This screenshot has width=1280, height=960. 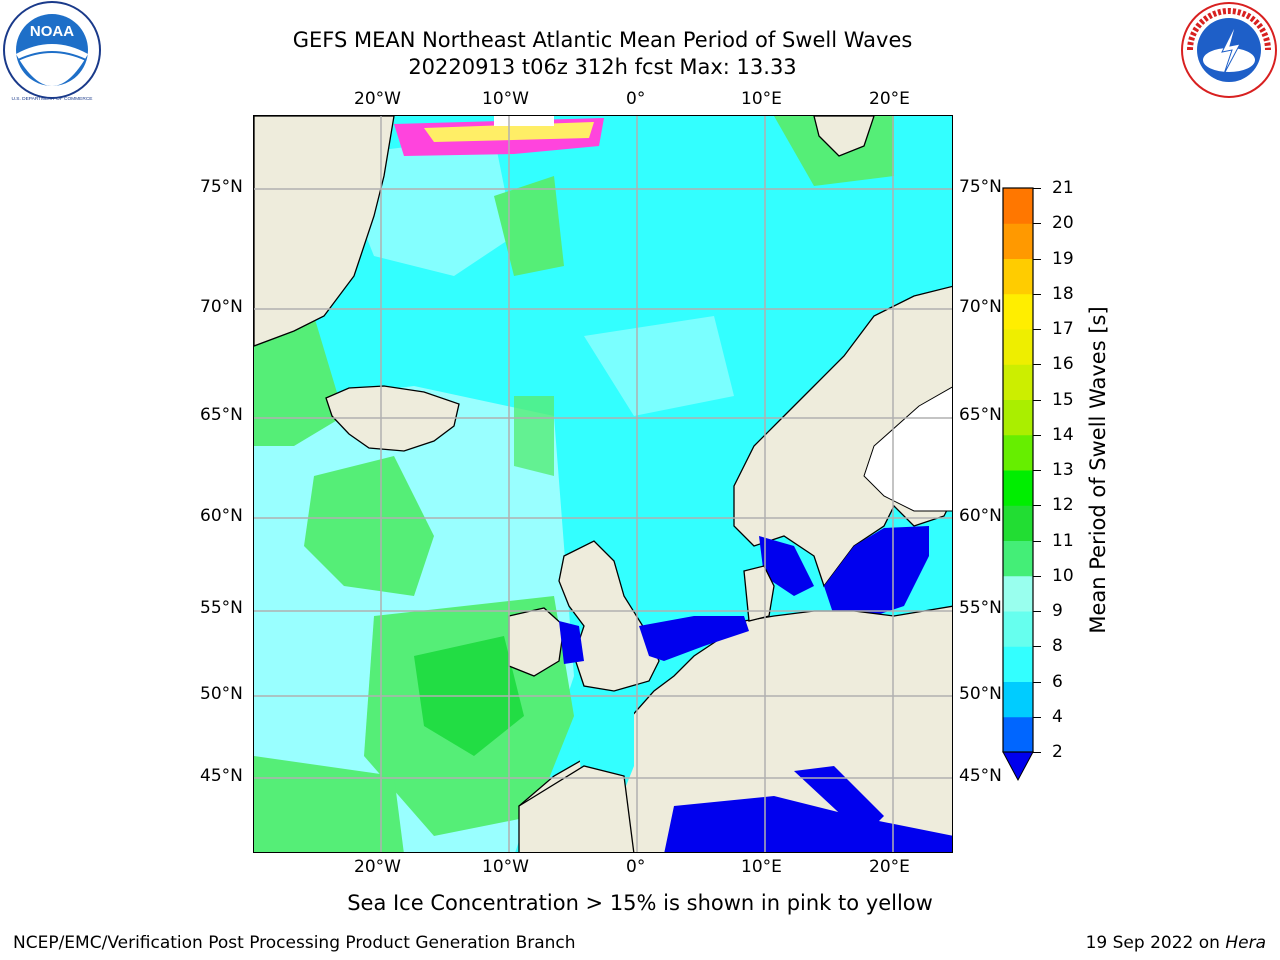 I want to click on lon-label-top: 10°W, so click(x=505, y=99).